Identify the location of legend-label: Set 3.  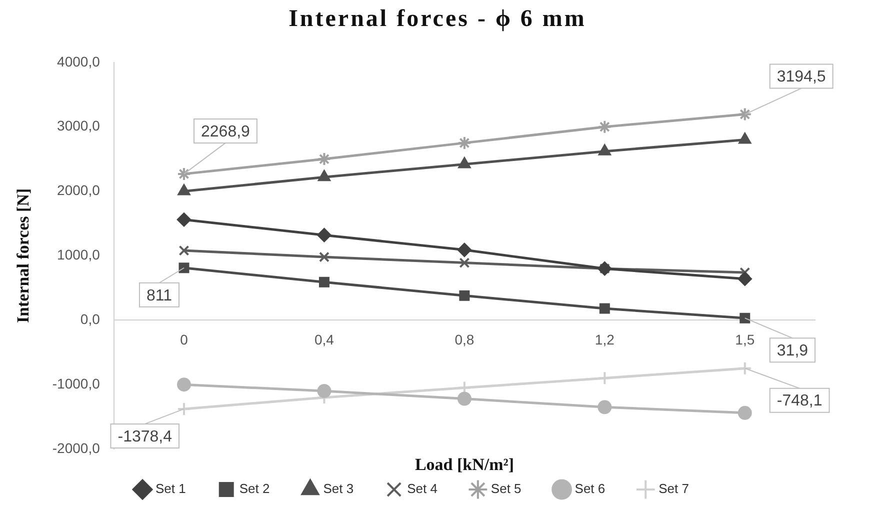
(338, 488).